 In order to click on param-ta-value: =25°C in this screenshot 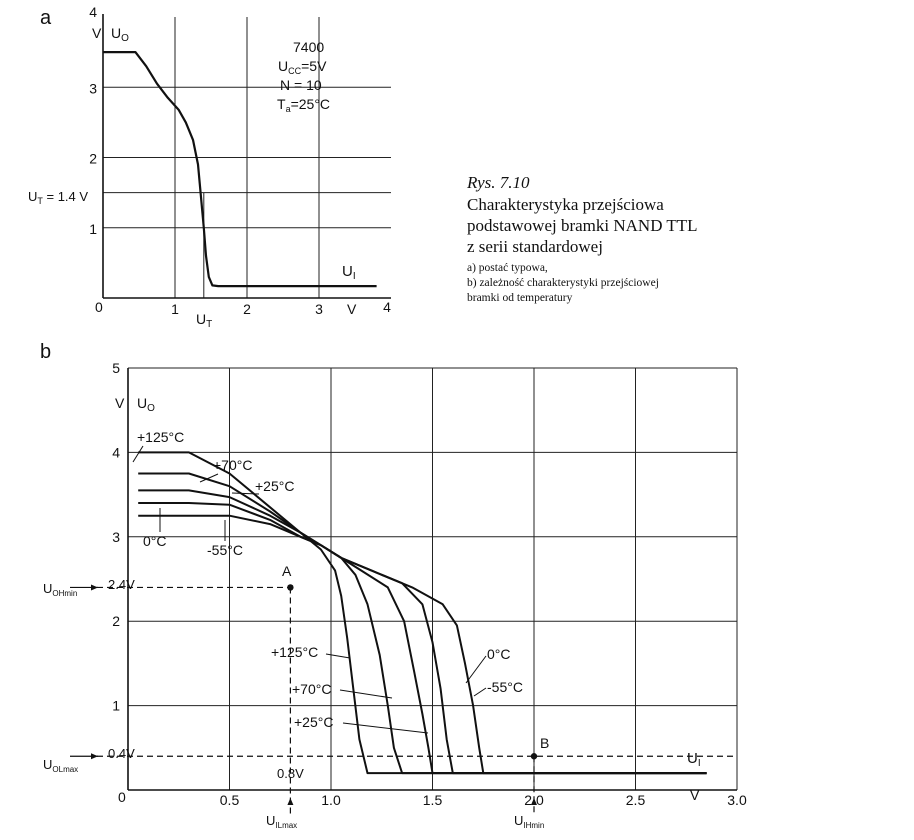, I will do `click(310, 104)`.